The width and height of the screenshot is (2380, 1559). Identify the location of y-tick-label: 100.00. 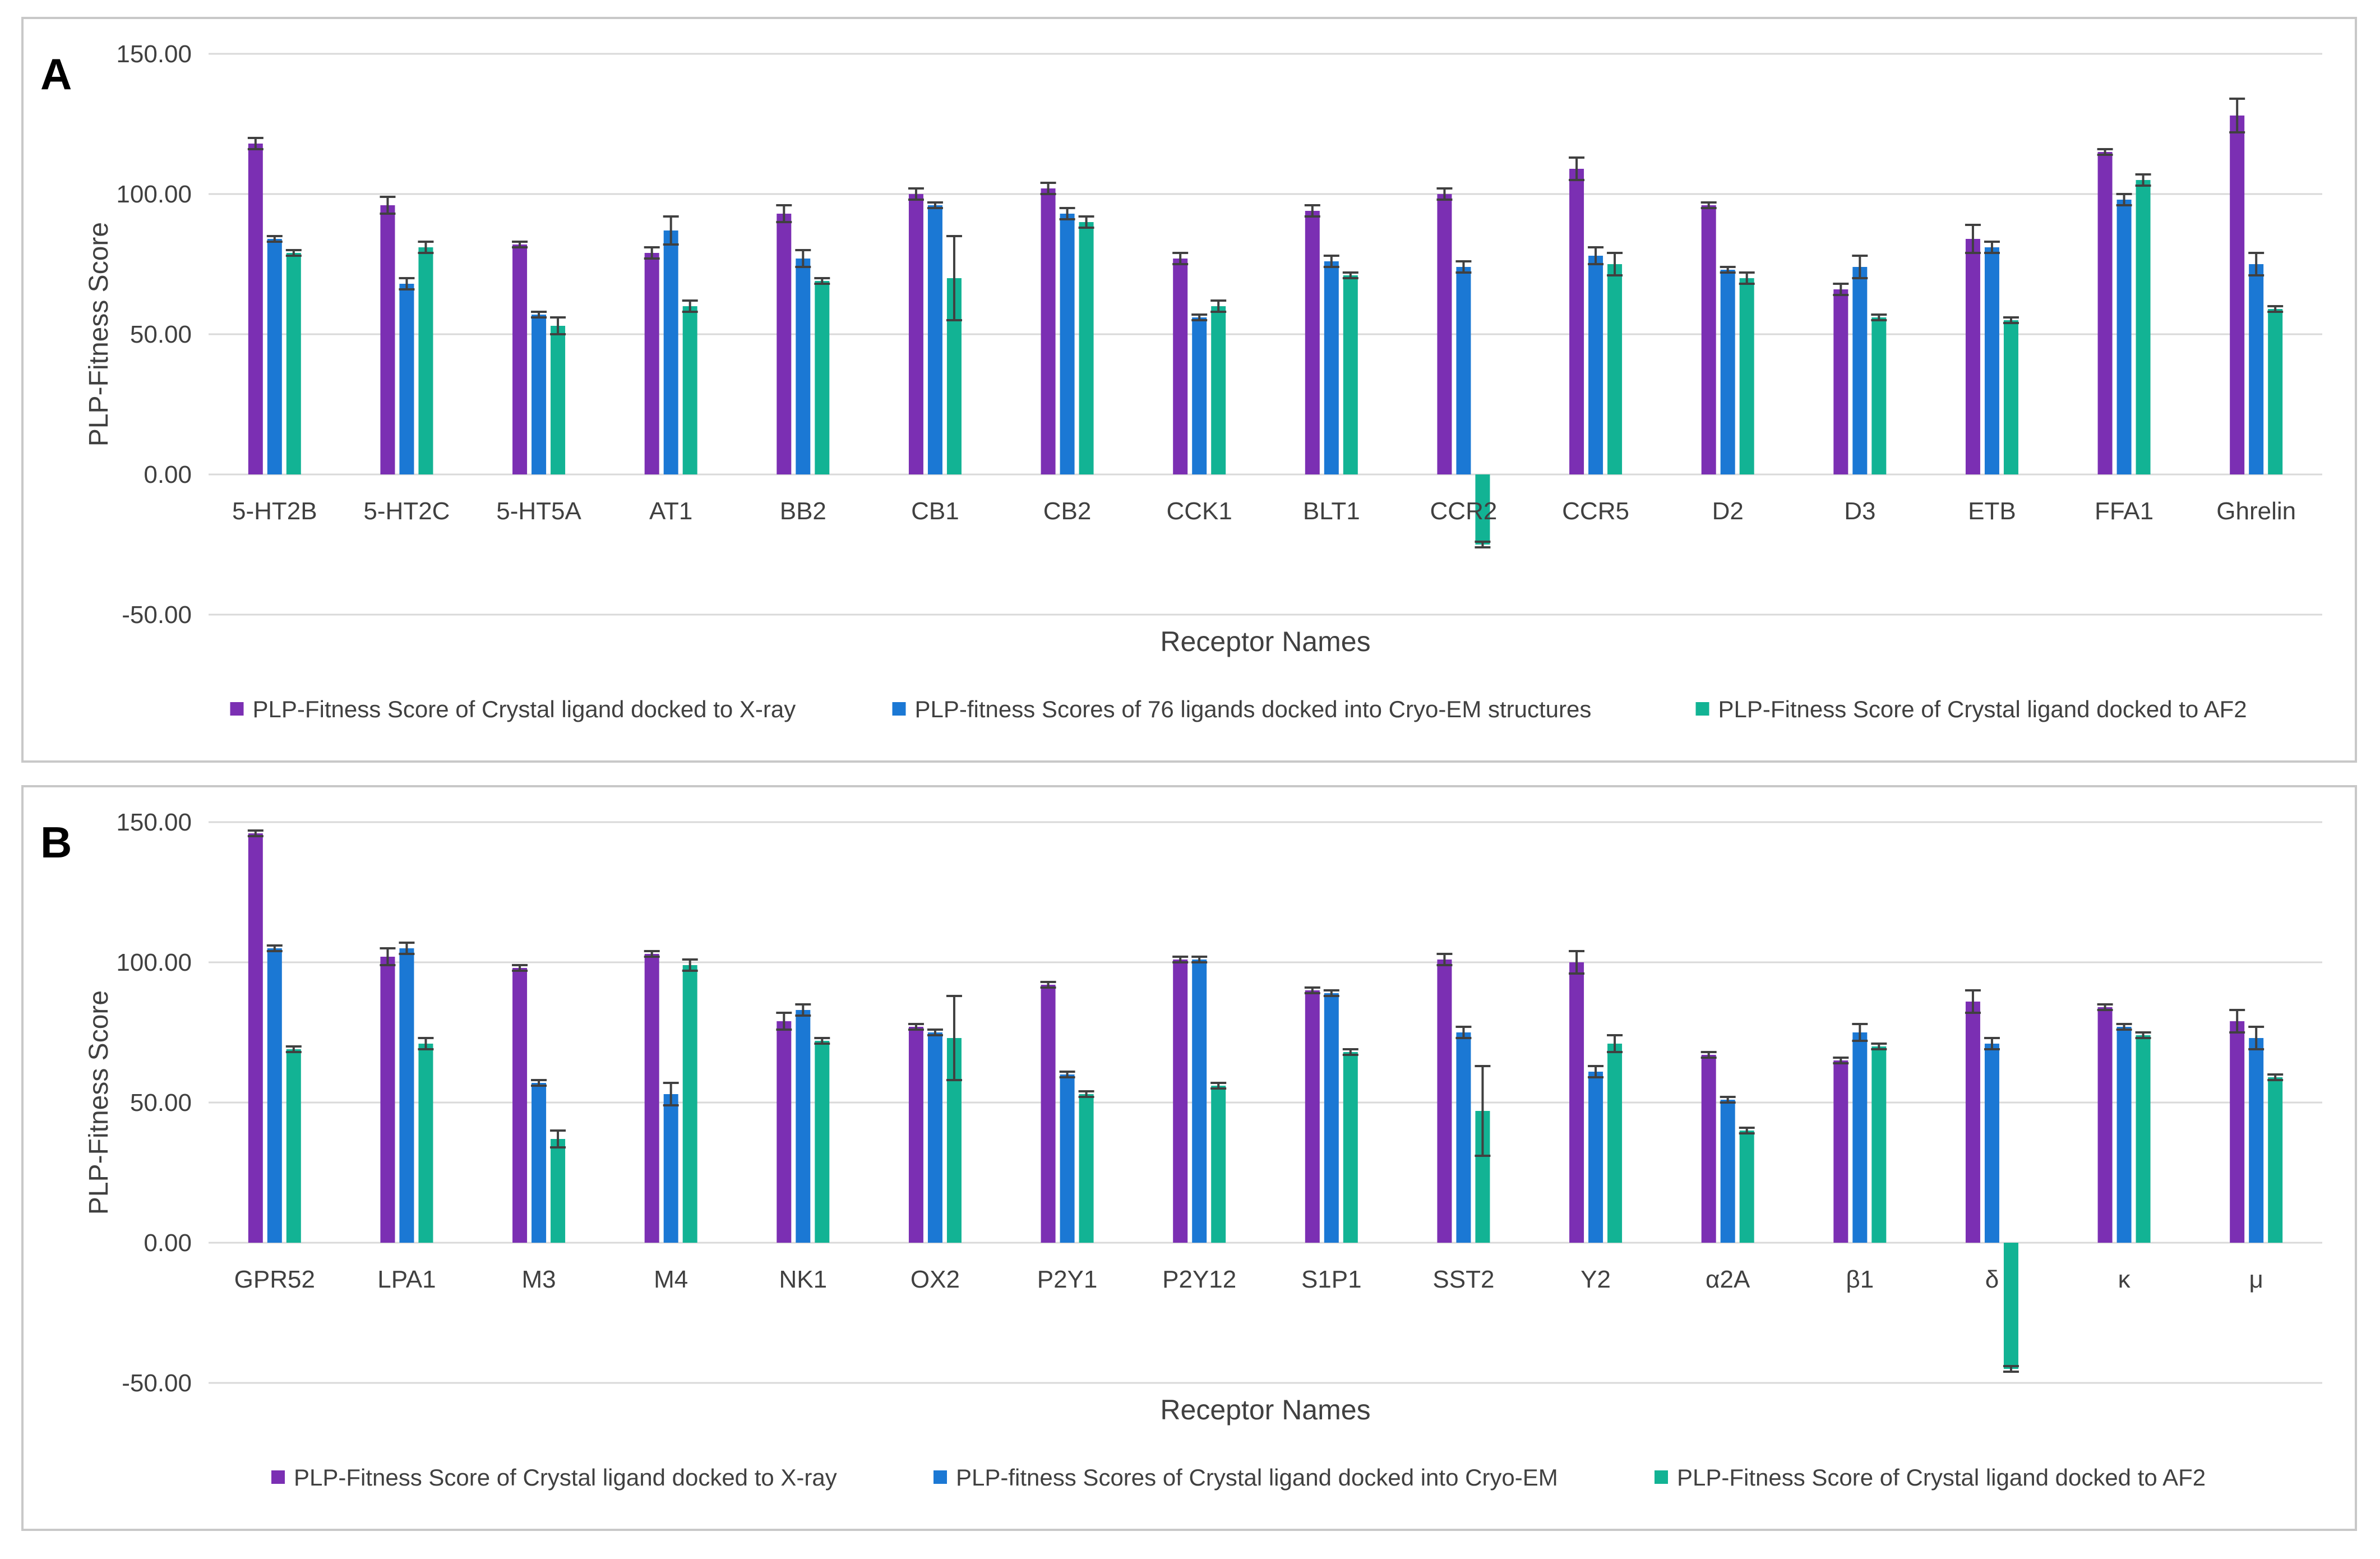
(154, 194).